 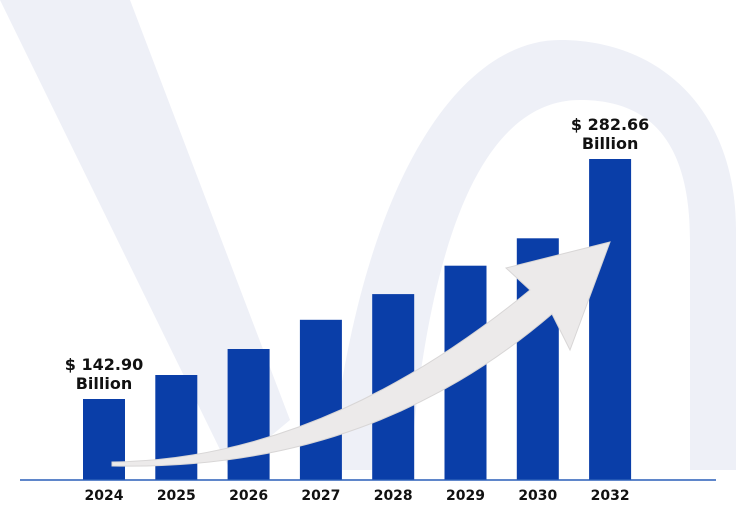 I want to click on data-label-2024-line-1: $ 142.90, so click(x=104, y=364).